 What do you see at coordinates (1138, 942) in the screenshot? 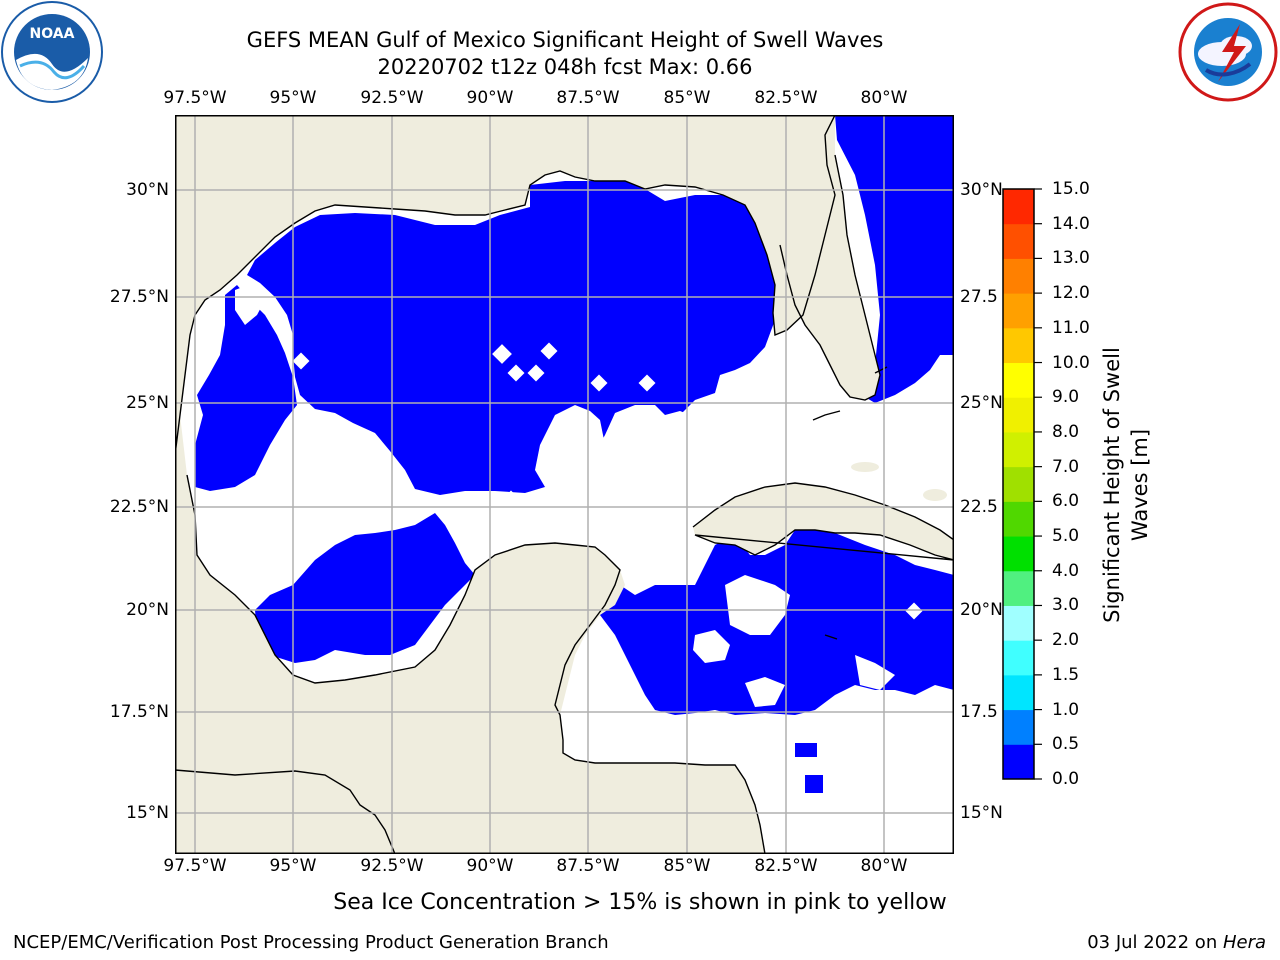
I see `footer-date-text: 03 Jul 2022` at bounding box center [1138, 942].